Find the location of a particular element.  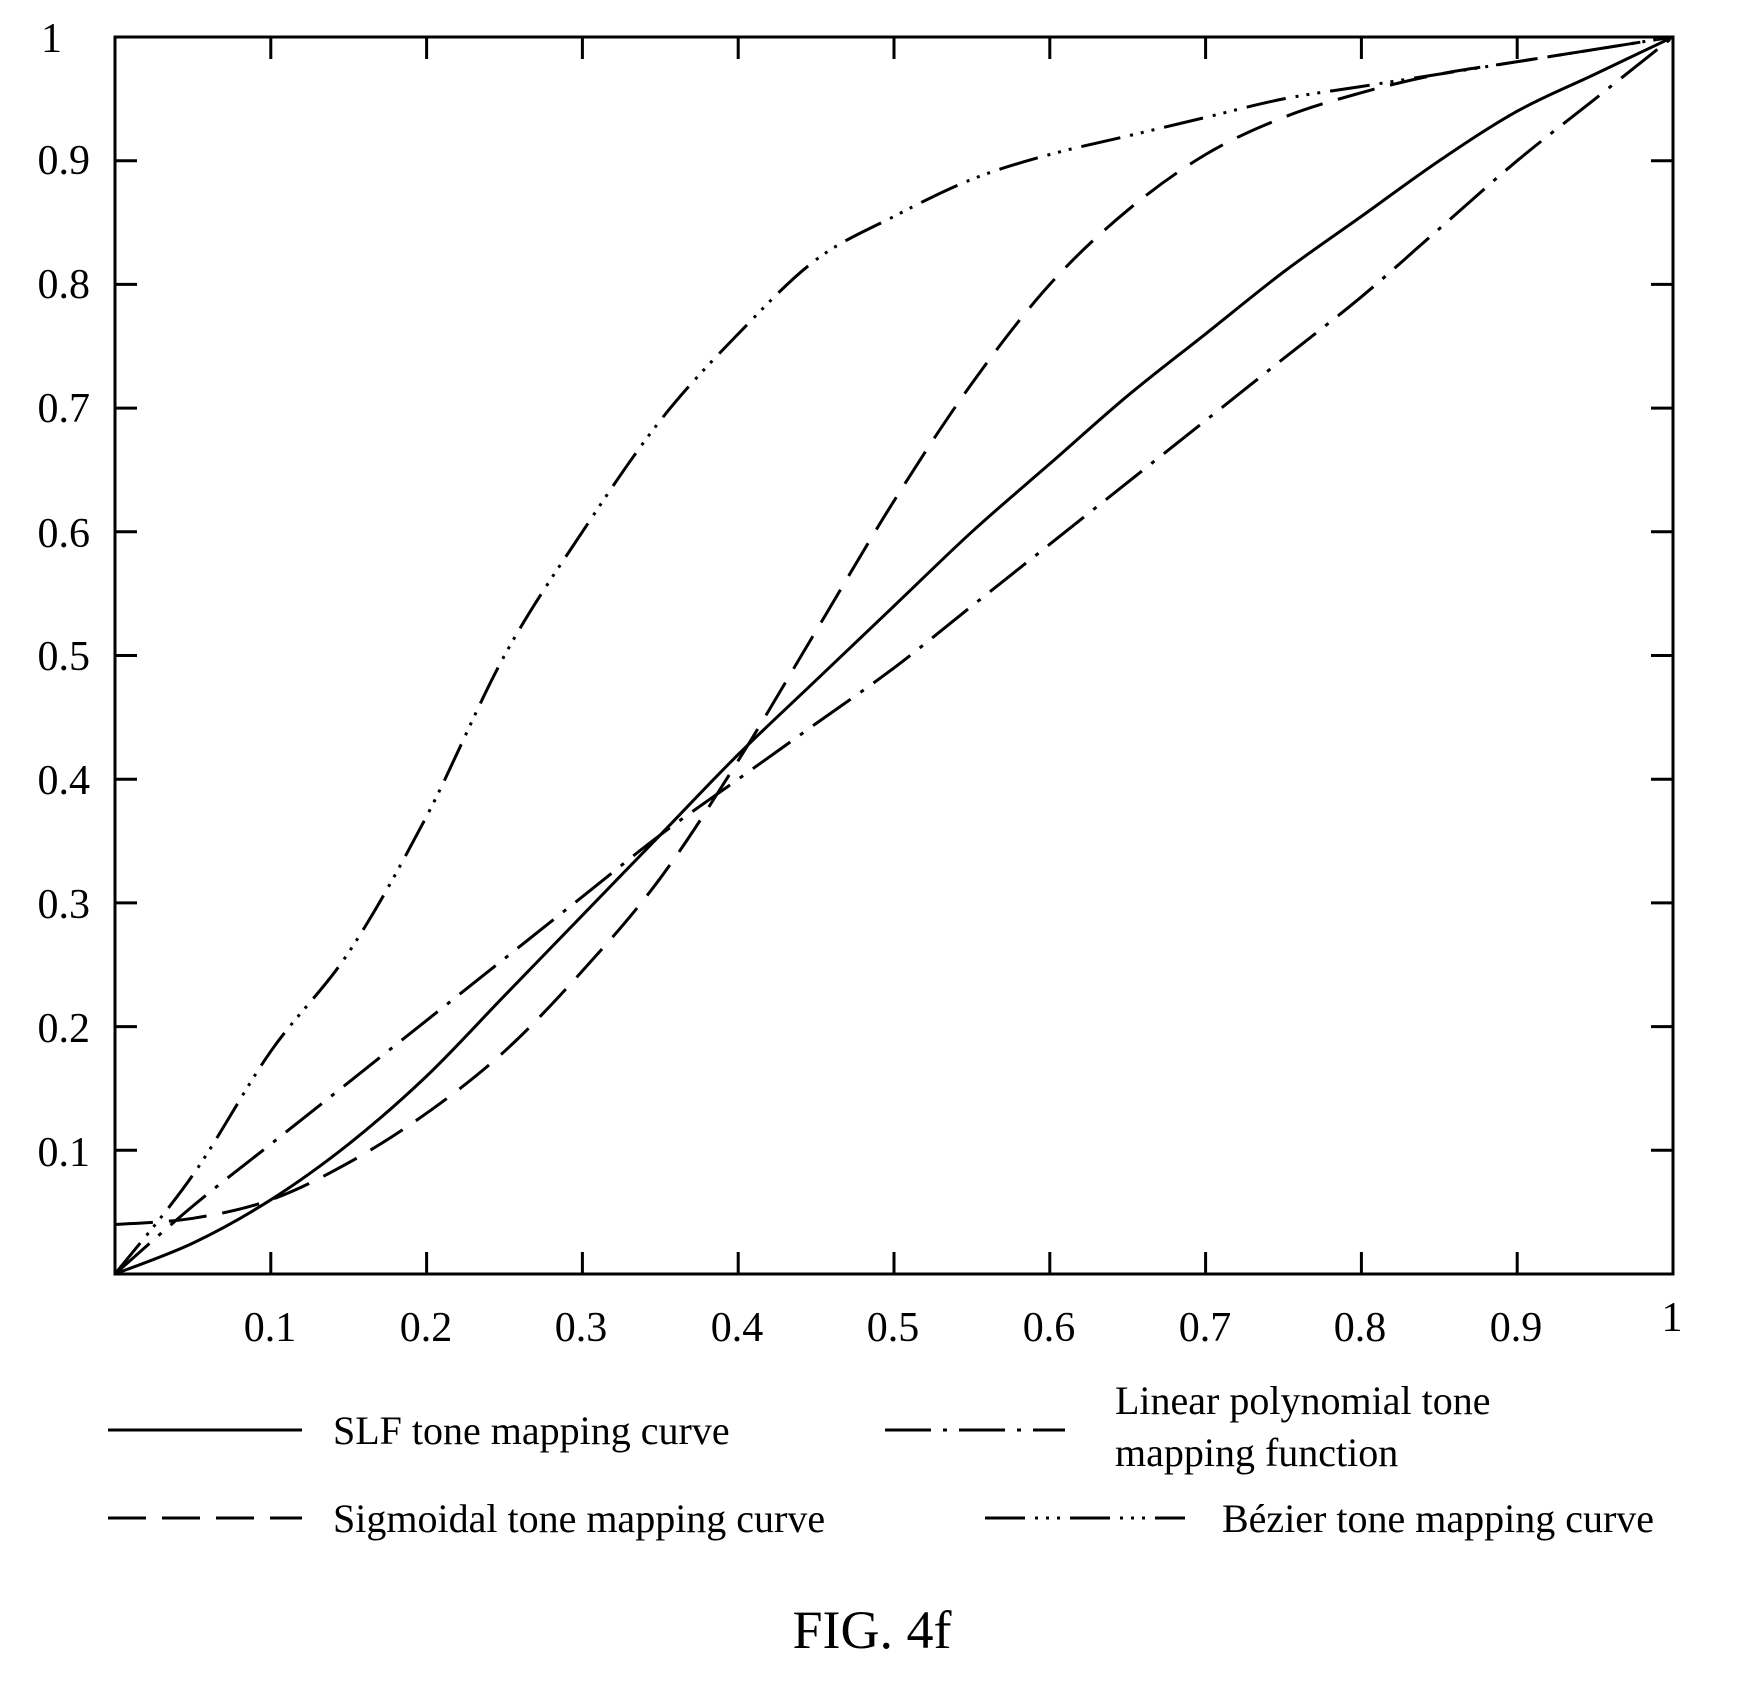

y-tick-label-0-4: 0.4 is located at coordinates (64, 781).